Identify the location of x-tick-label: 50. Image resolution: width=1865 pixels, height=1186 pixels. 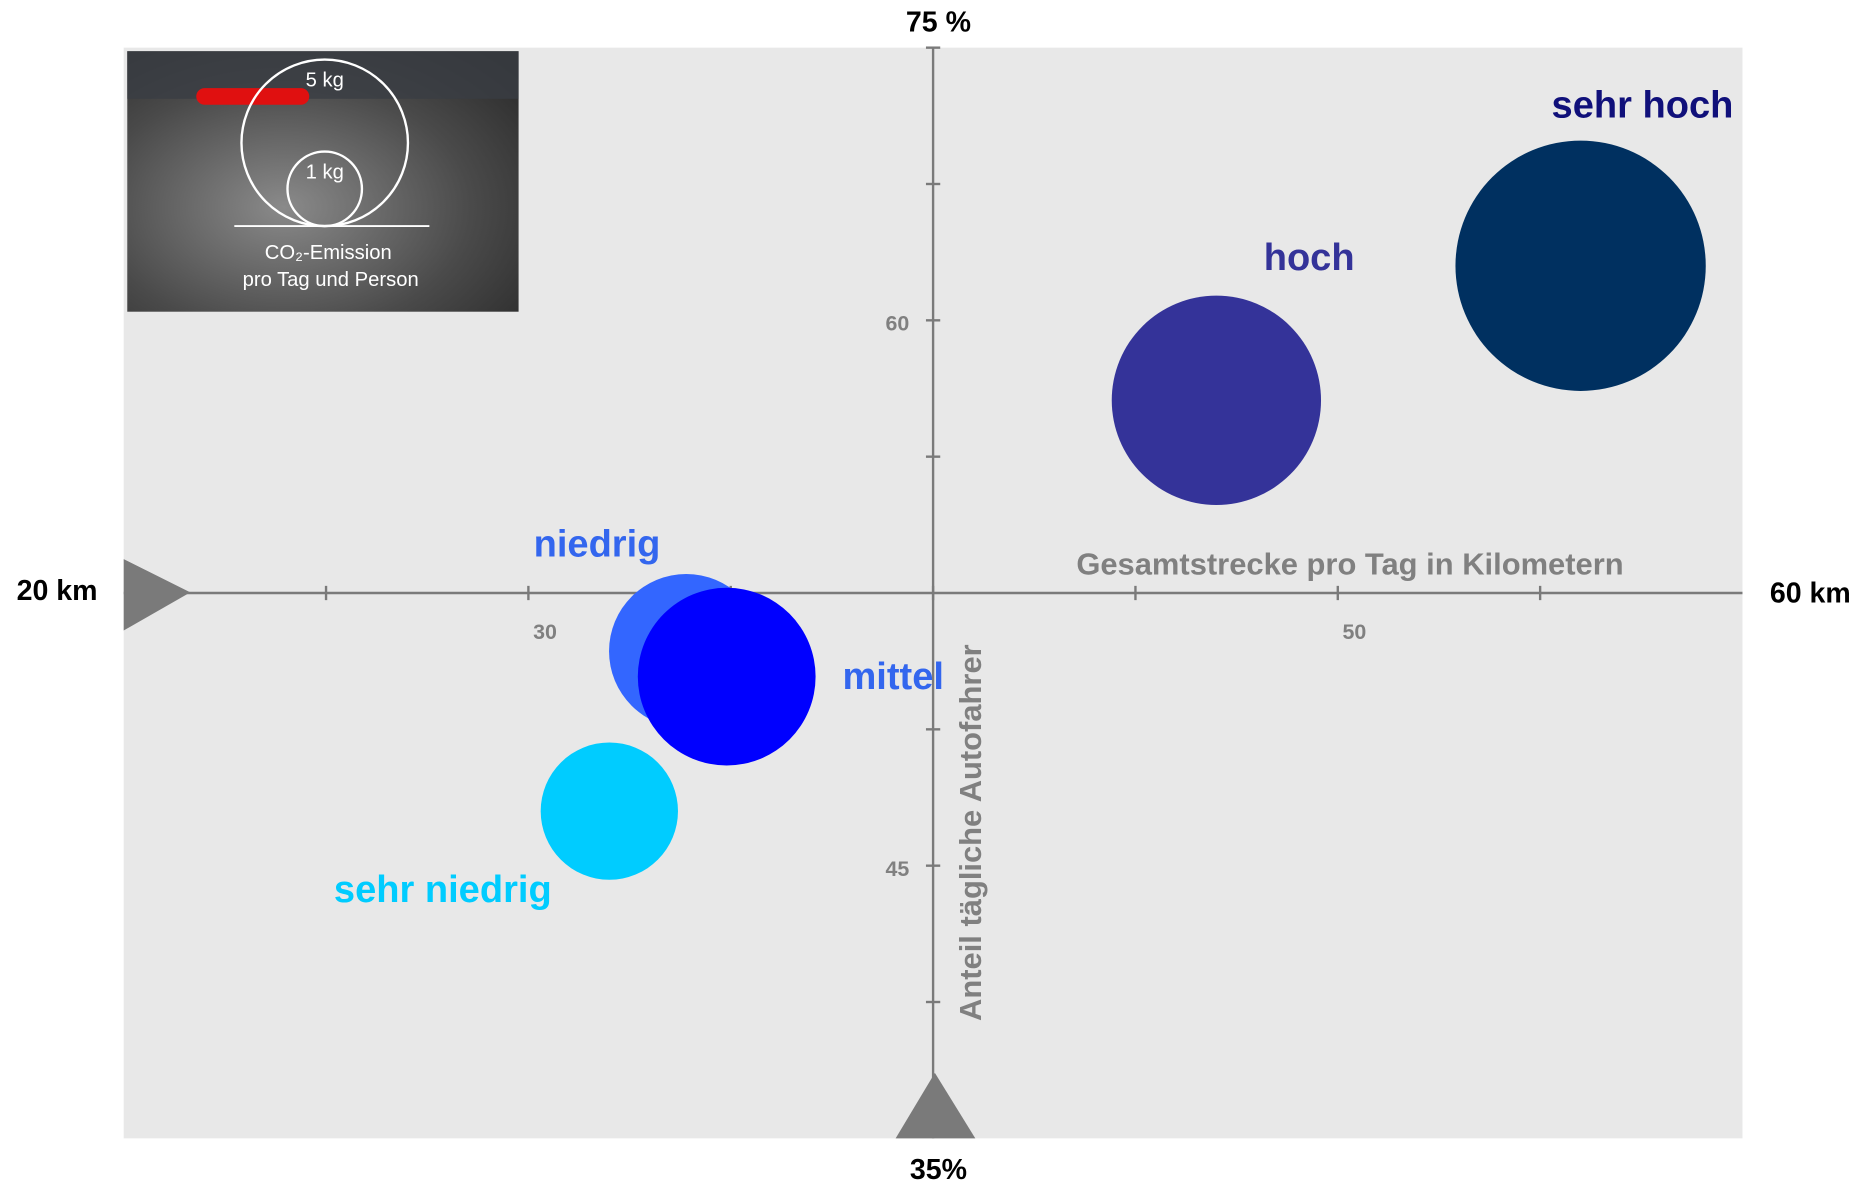
(1355, 632).